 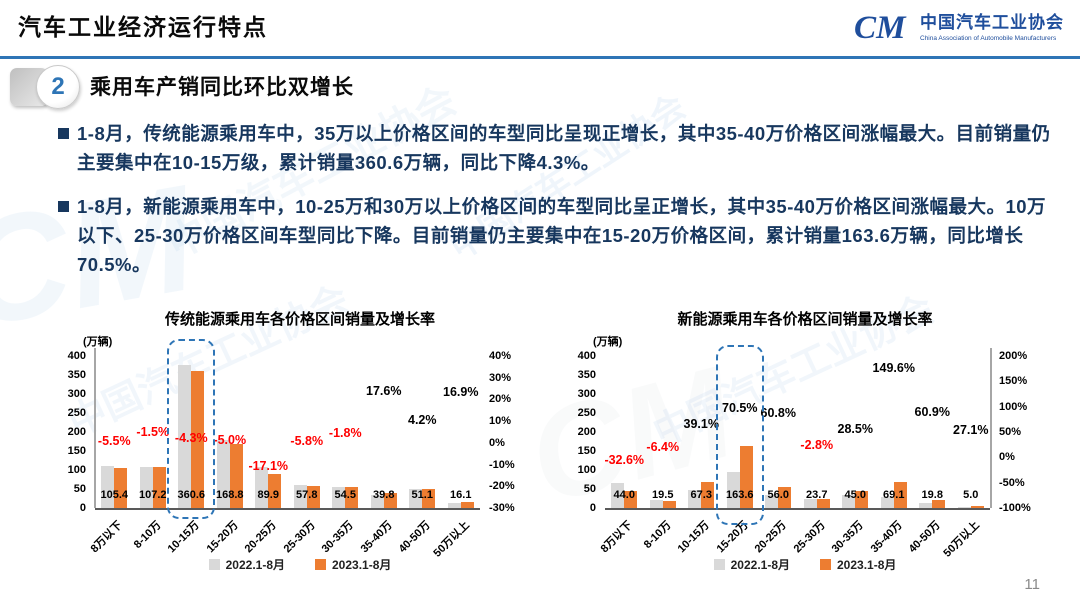 I want to click on growth-rate-label: -2.8%, so click(x=817, y=444).